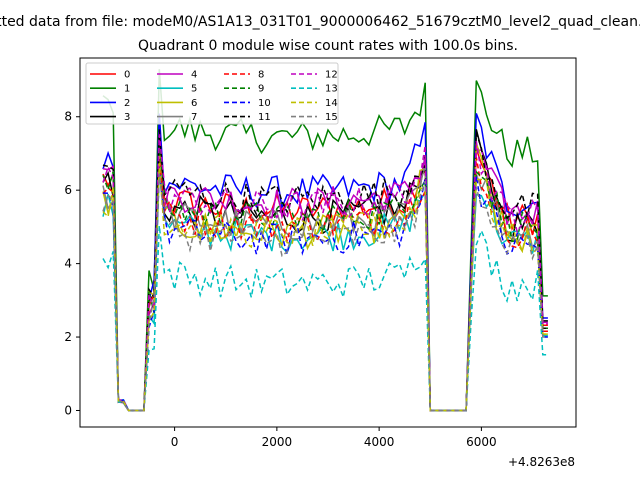 Image resolution: width=640 pixels, height=480 pixels. I want to click on y-axis: 0 2 4 6 8, so click(72, 263).